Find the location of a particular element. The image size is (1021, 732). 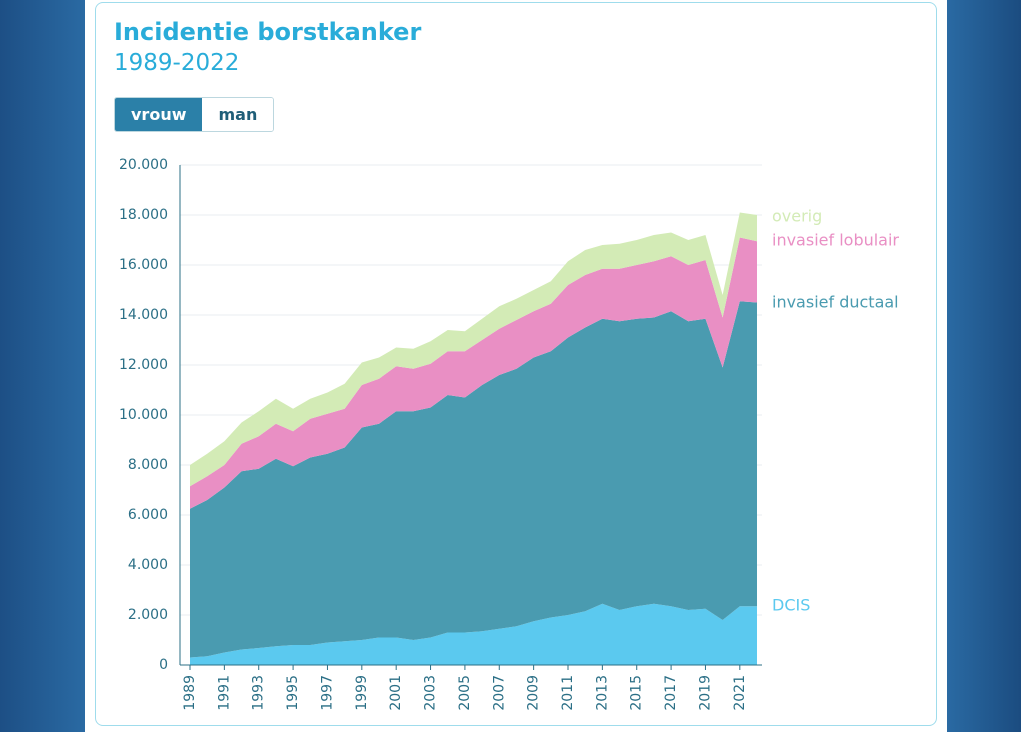

x-tick-label: 2011 is located at coordinates (568, 693).